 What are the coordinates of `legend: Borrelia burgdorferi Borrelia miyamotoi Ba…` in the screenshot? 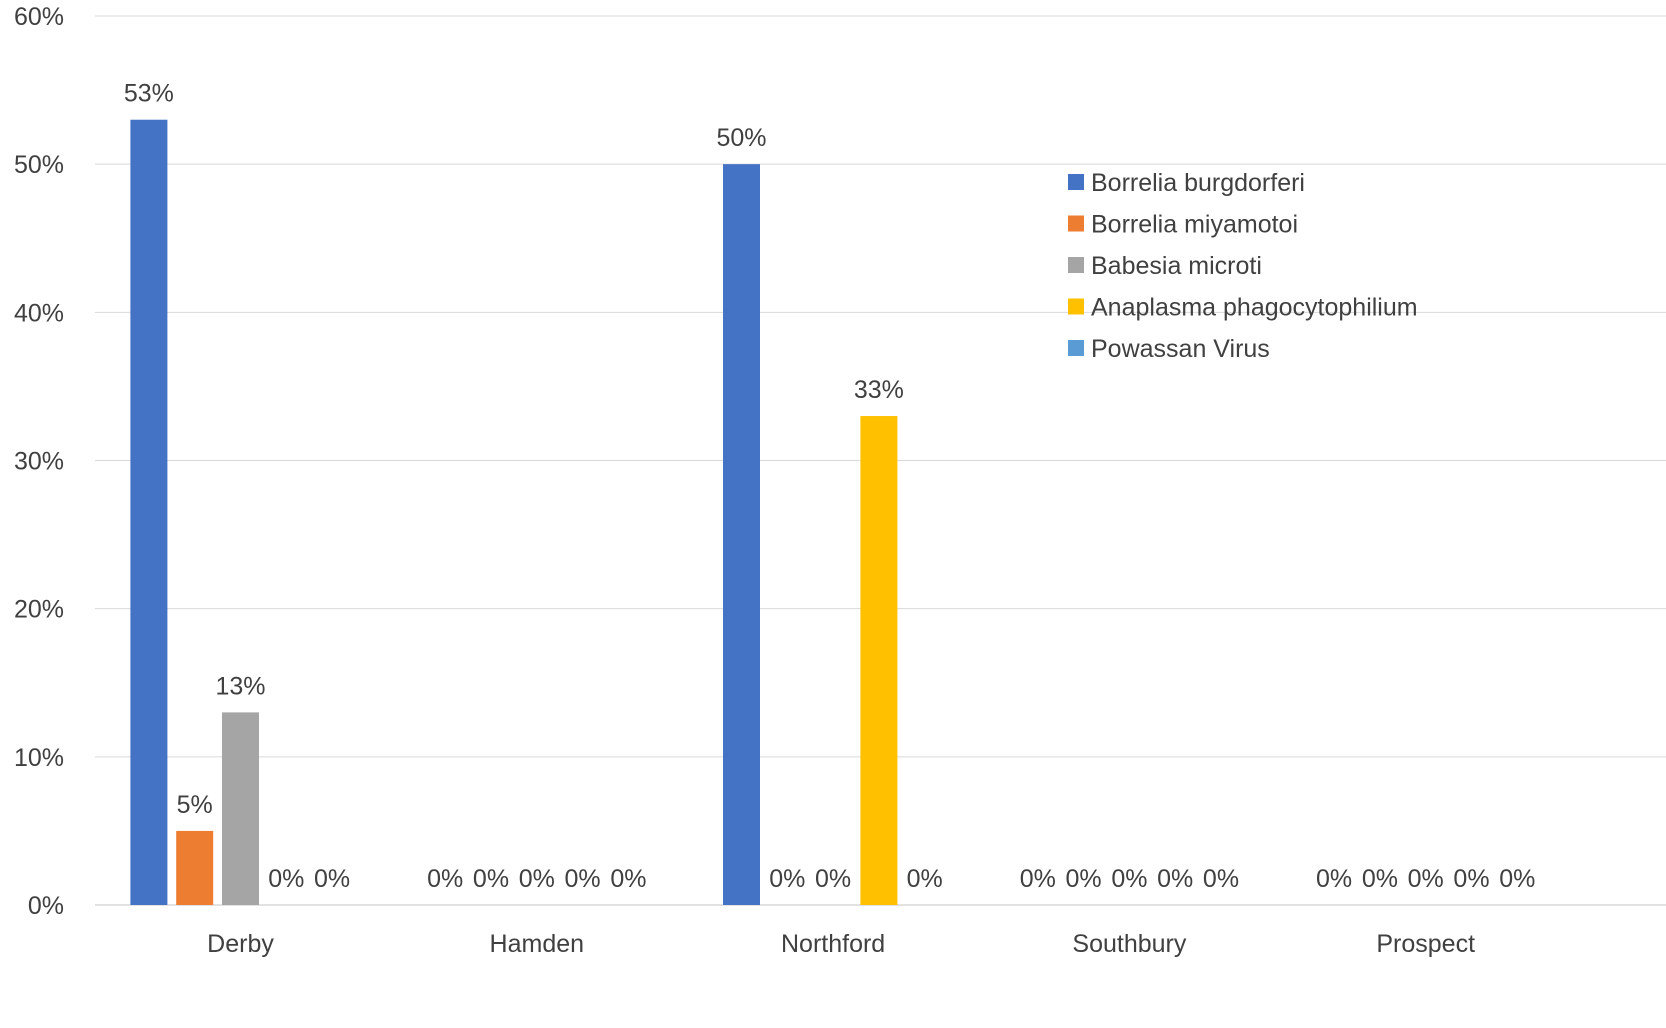 It's located at (1243, 266).